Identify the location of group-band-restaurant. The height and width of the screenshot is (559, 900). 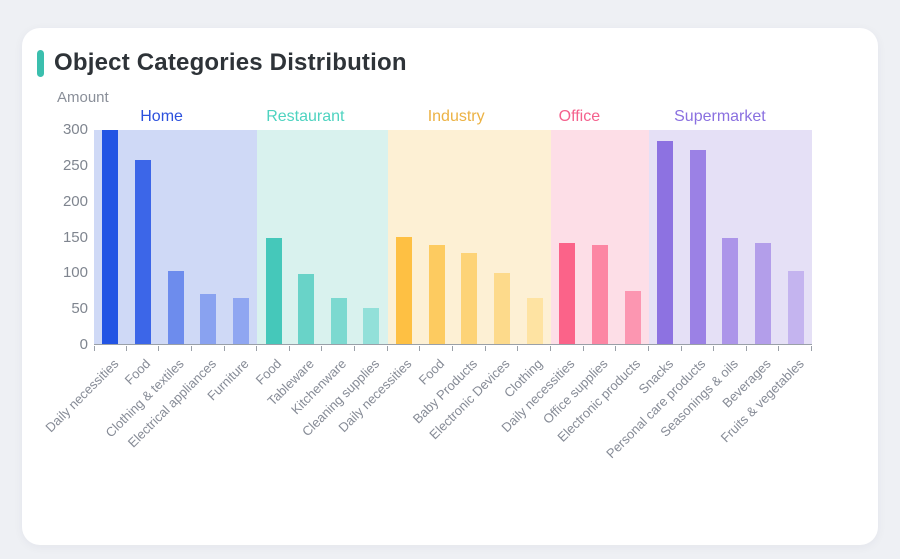
(322, 237).